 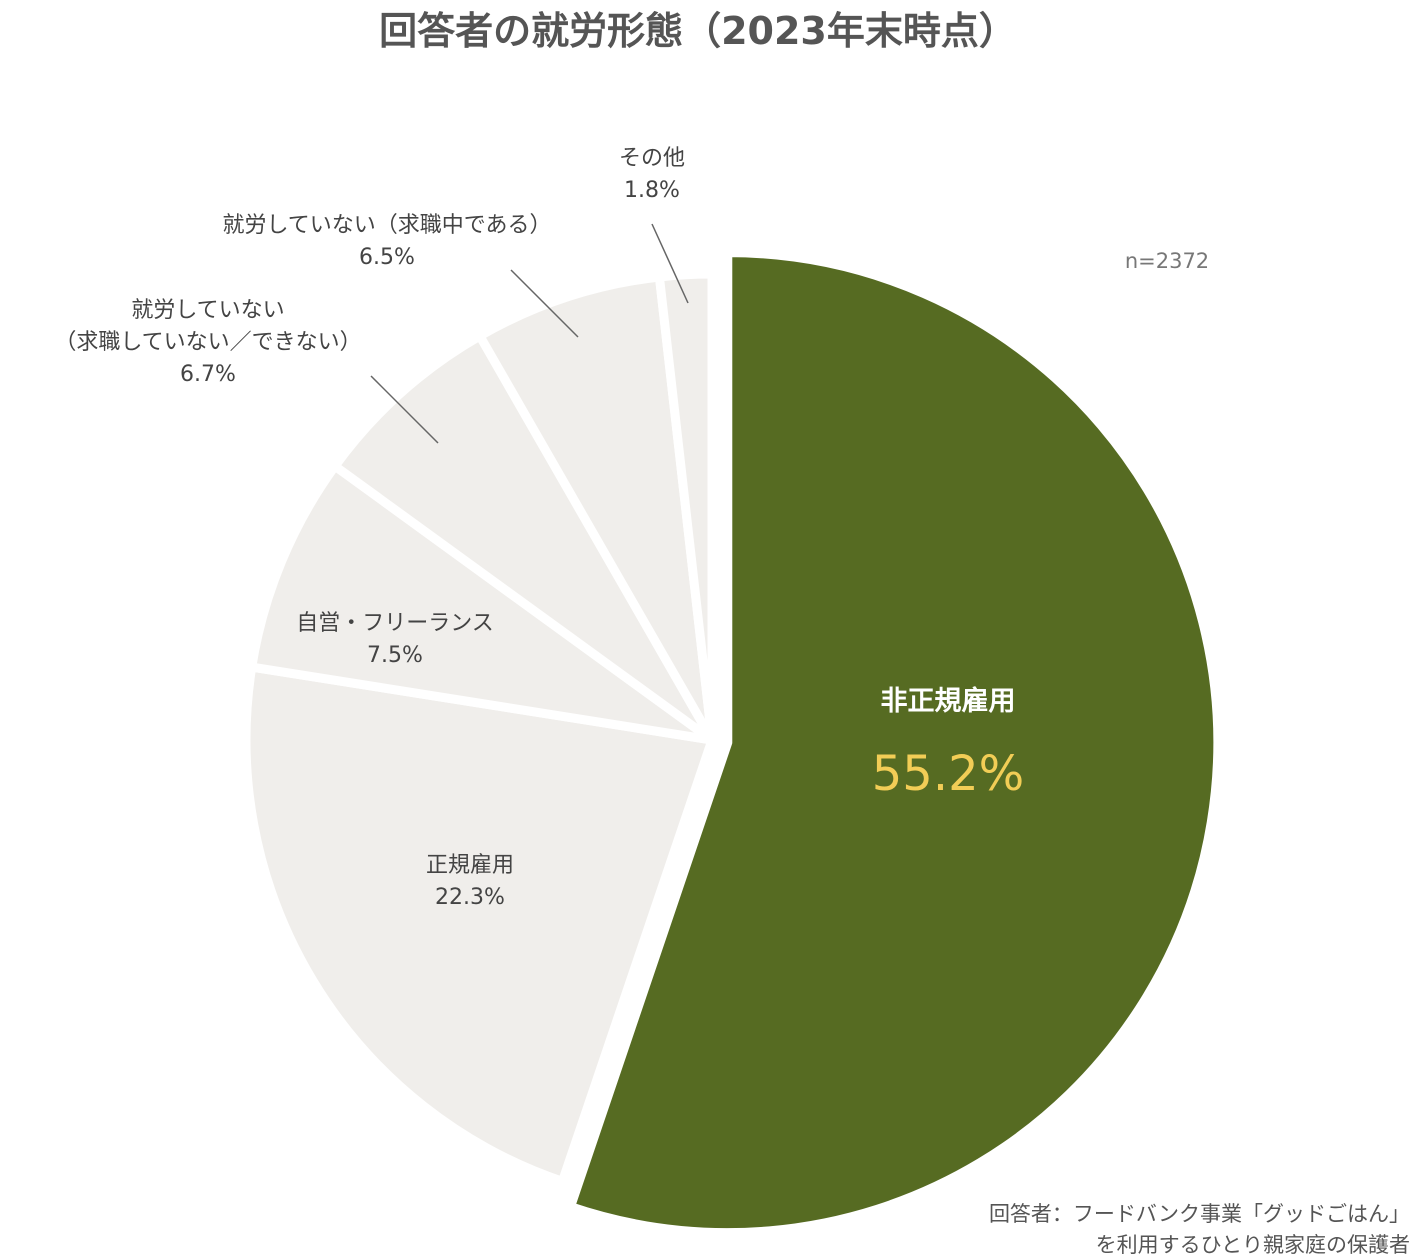 I want to click on slice-value-3: 7.5%, so click(x=395, y=655).